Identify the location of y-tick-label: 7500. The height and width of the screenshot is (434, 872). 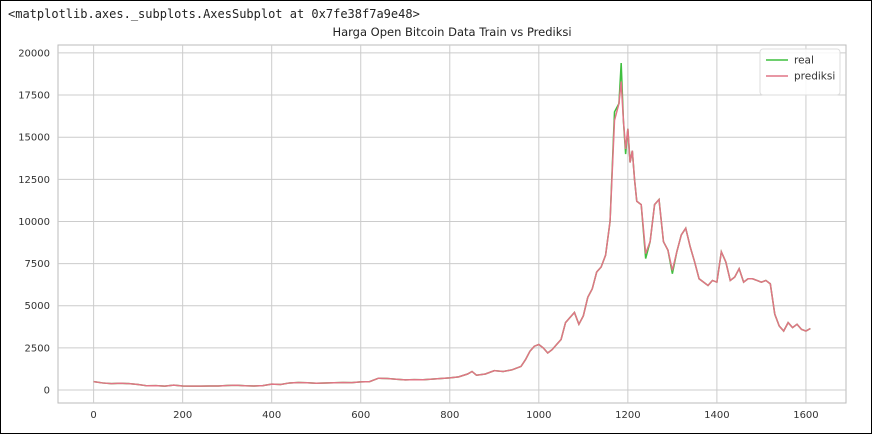
(37, 264).